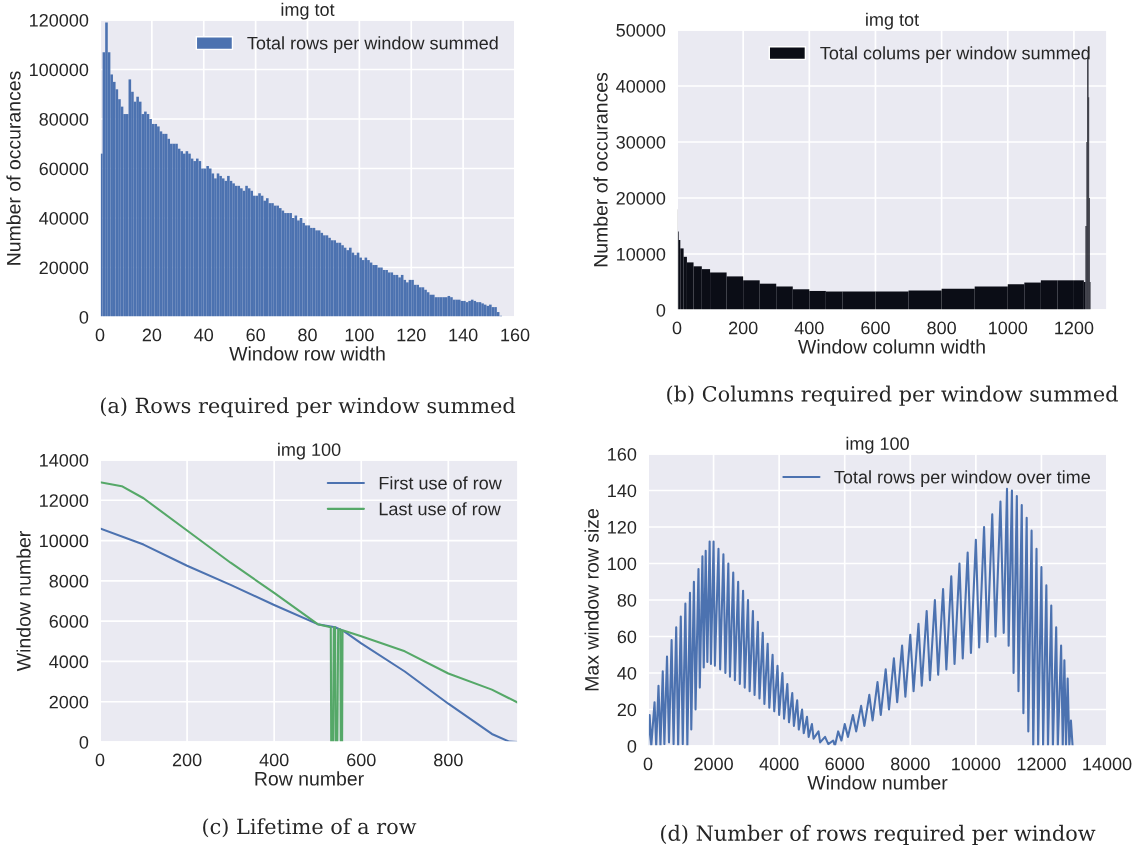  Describe the element at coordinates (59, 20) in the screenshot. I see `y-tick-label: 120000` at that location.